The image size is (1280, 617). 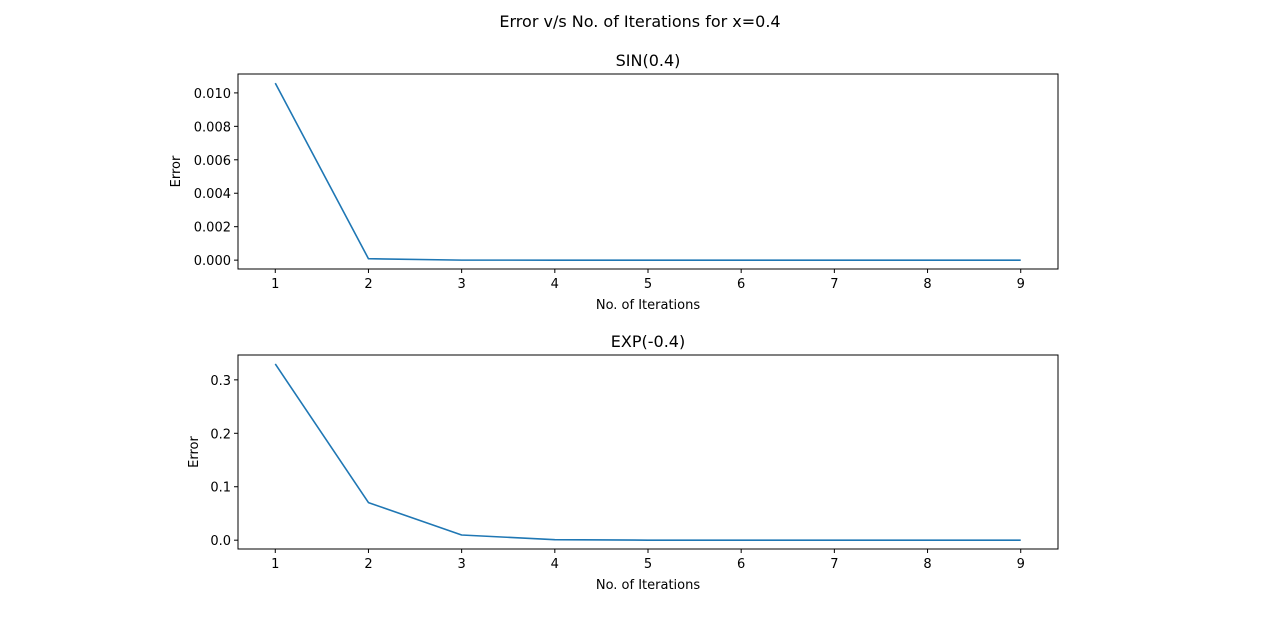 What do you see at coordinates (555, 564) in the screenshot?
I see `exp-x-tick-label: 4` at bounding box center [555, 564].